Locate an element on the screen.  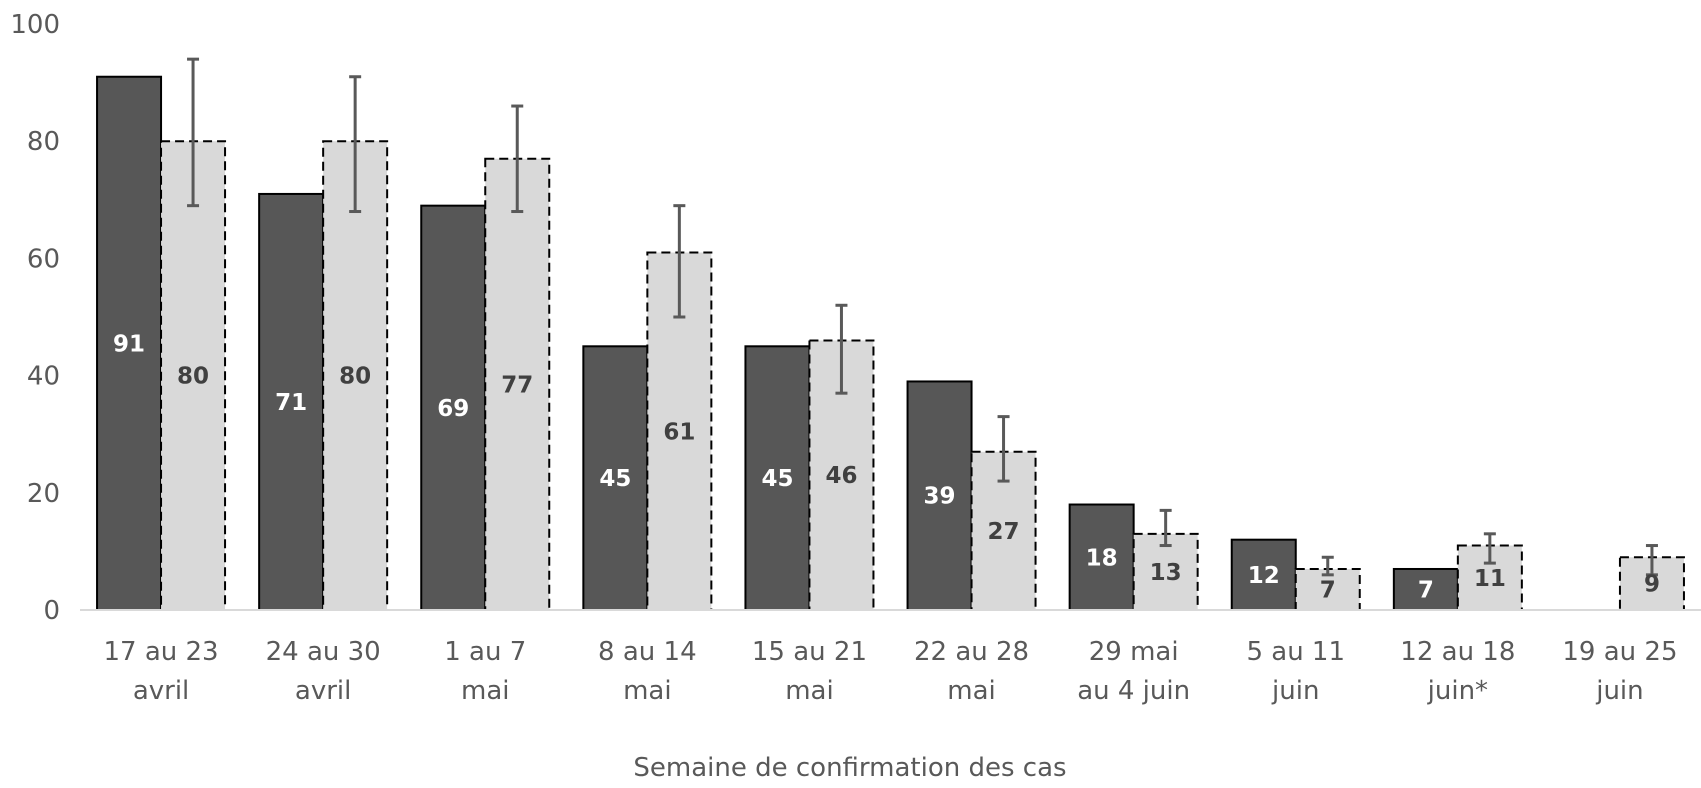
data-label-series-1: 91 is located at coordinates (129, 344).